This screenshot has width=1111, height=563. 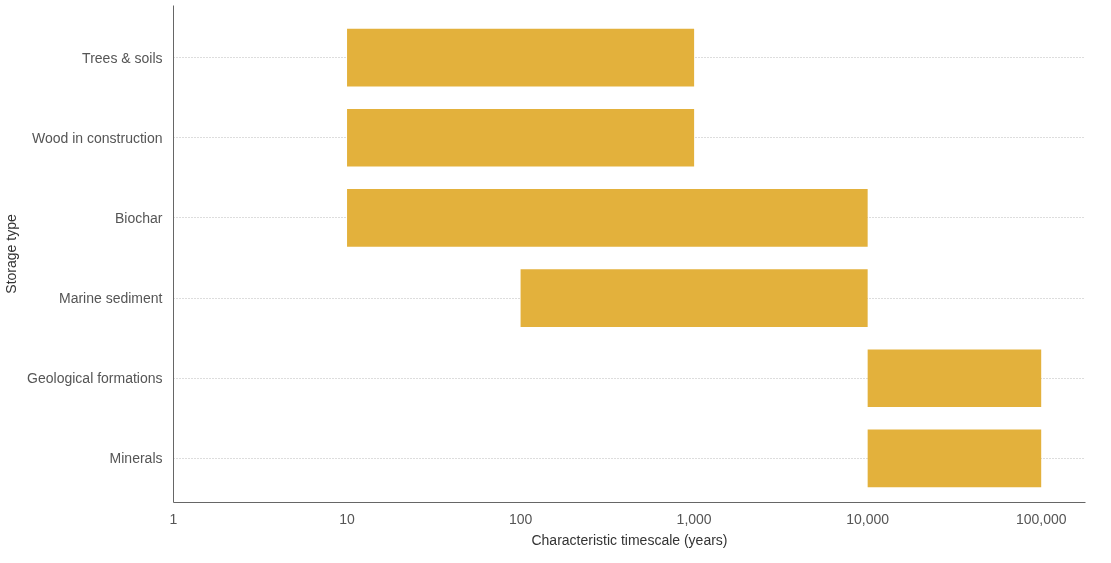 What do you see at coordinates (1041, 518) in the screenshot?
I see `x-tick-label: 100,000` at bounding box center [1041, 518].